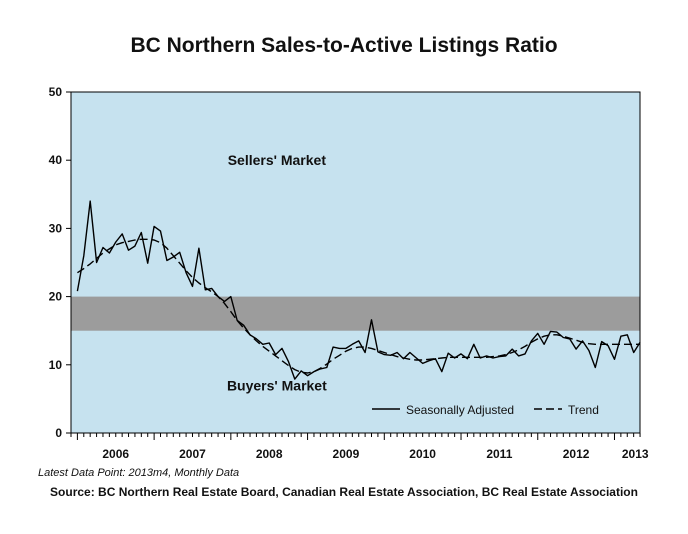 The width and height of the screenshot is (688, 534). Describe the element at coordinates (277, 272) in the screenshot. I see `text-layer: Sellers' Market Buyers' Market` at that location.